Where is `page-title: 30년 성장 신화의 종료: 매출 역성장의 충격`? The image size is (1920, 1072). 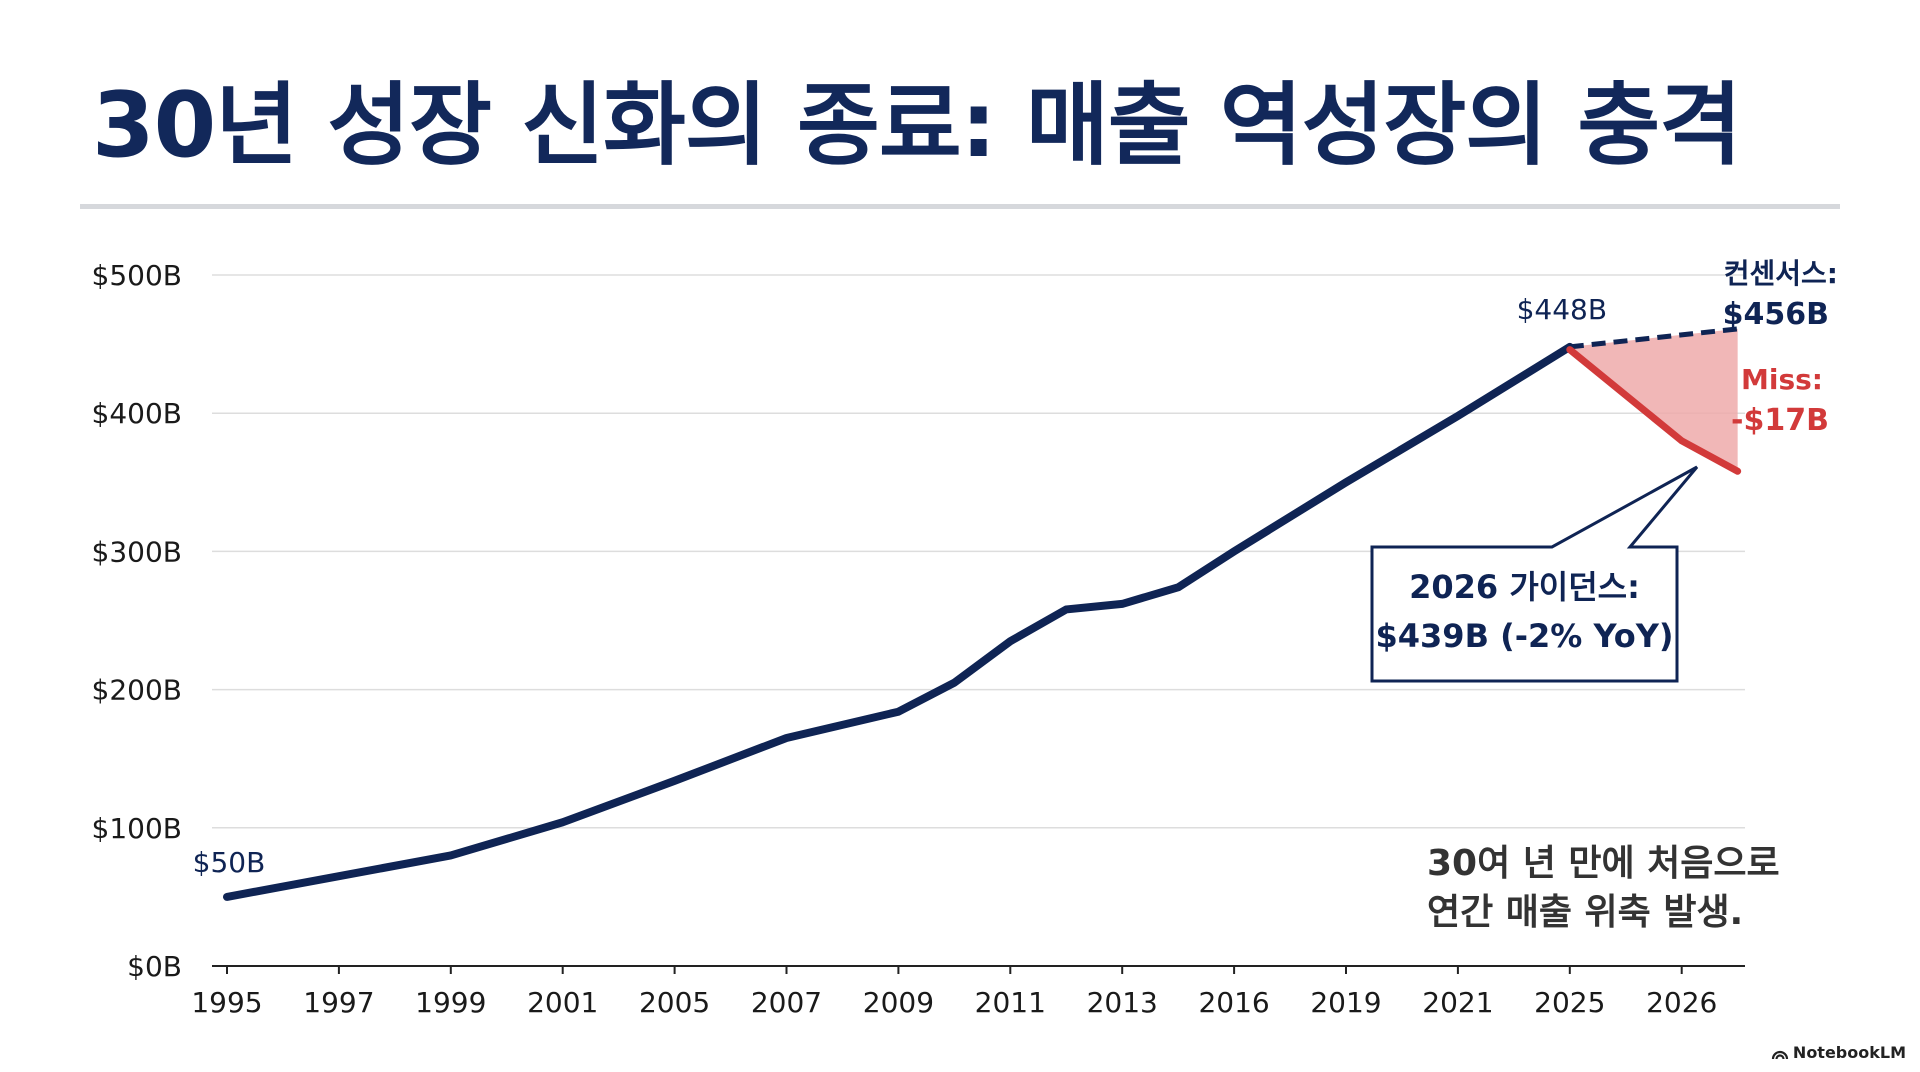
page-title: 30년 성장 신화의 종료: 매출 역성장의 충격 is located at coordinates (917, 125).